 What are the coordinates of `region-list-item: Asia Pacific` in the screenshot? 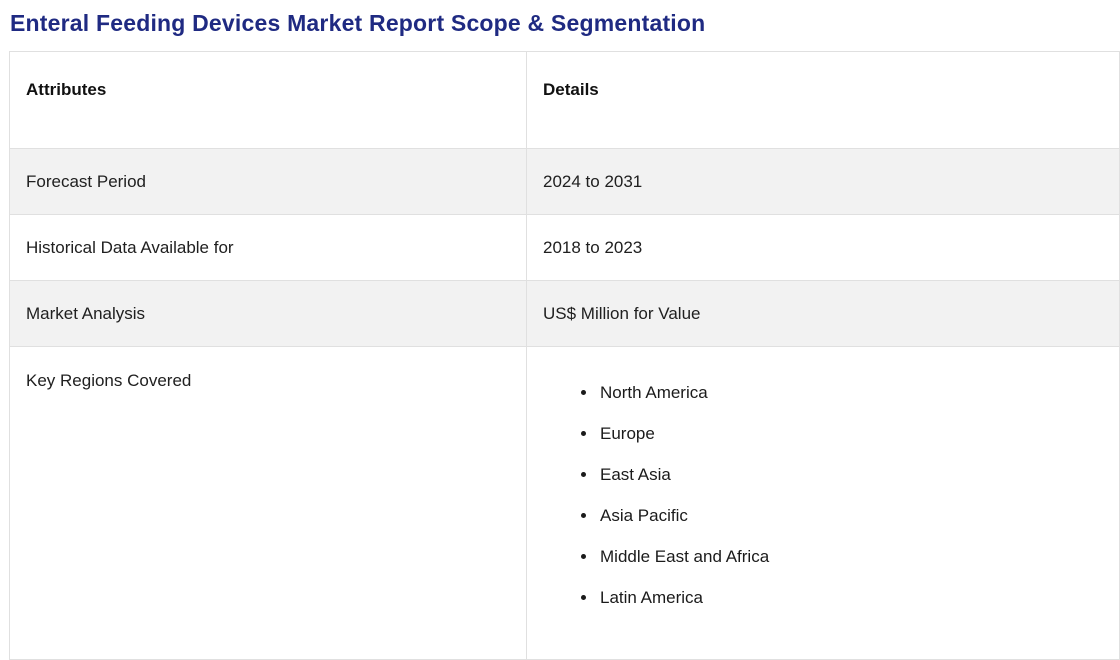 It's located at (850, 516).